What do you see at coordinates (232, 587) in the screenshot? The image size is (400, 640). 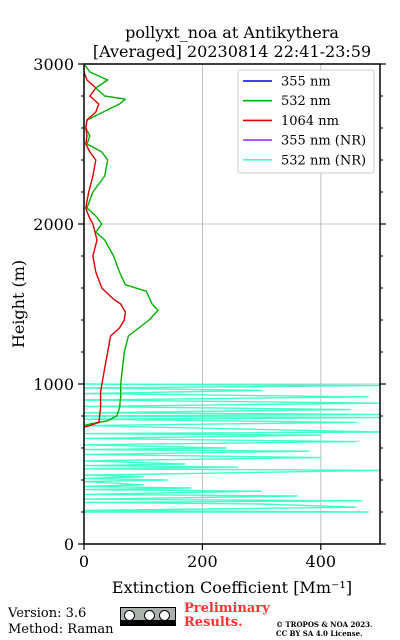 I see `x-axis-label: Extinction Coefficient [Mm⁻¹]` at bounding box center [232, 587].